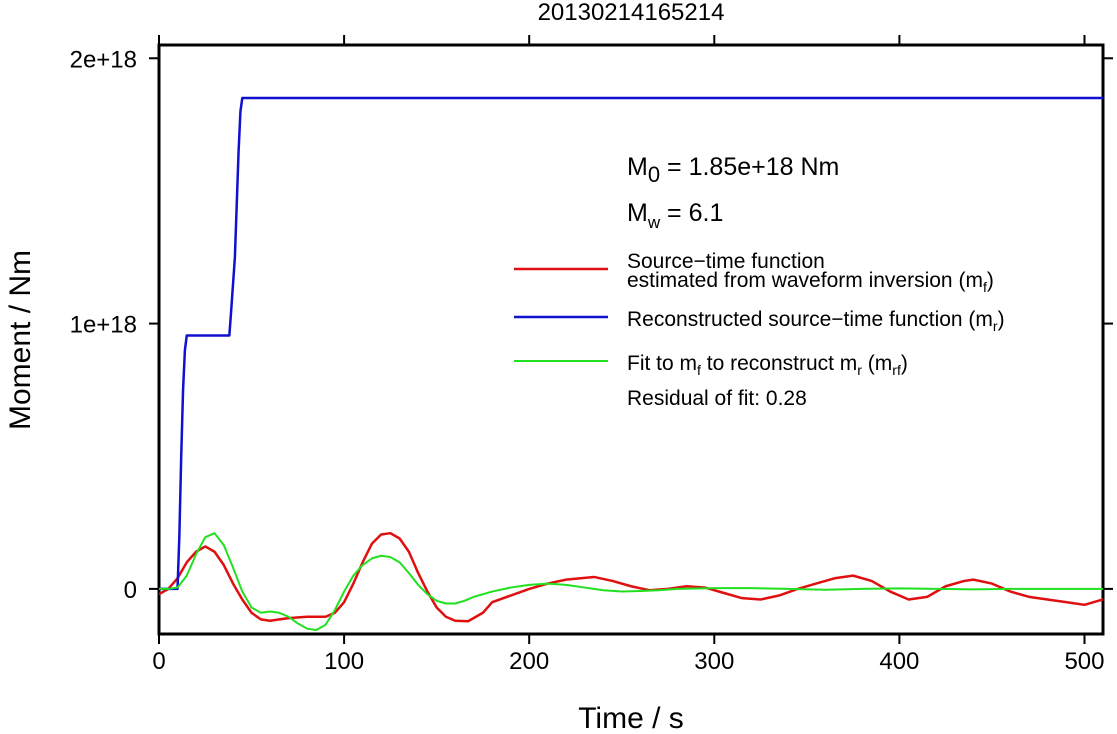 Image resolution: width=1117 pixels, height=734 pixels. What do you see at coordinates (20, 340) in the screenshot?
I see `y-axis-title: Moment / Nm` at bounding box center [20, 340].